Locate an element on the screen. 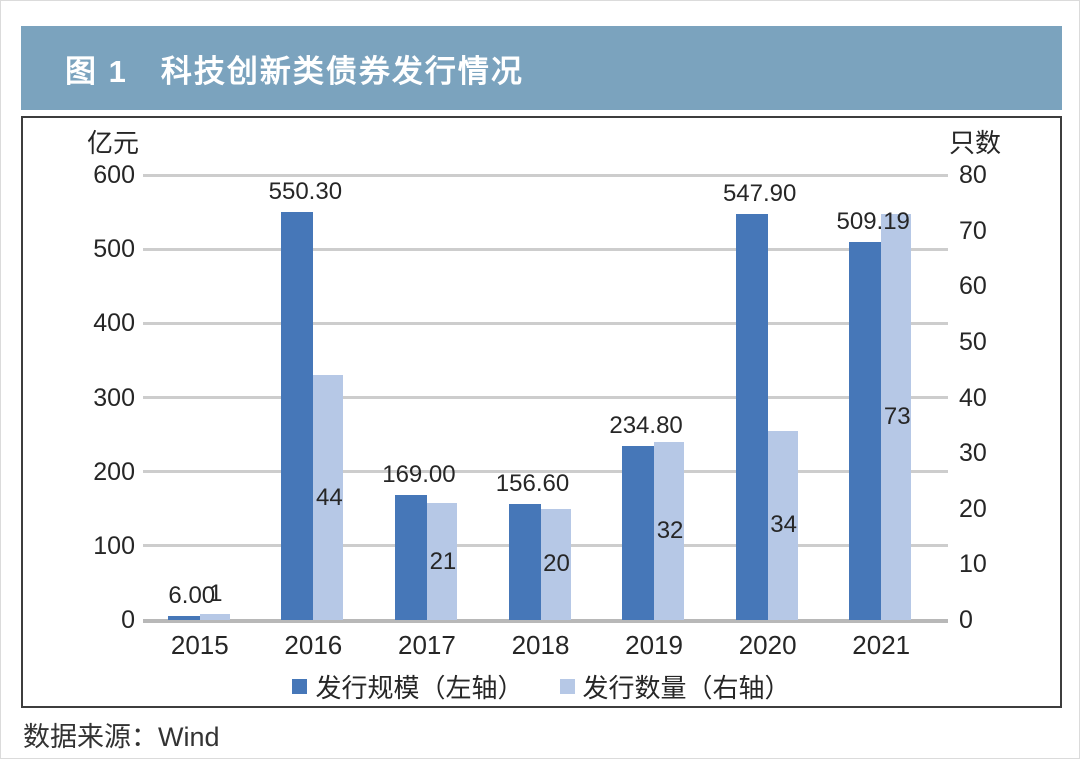  left-axis-tick: 500 is located at coordinates (114, 249).